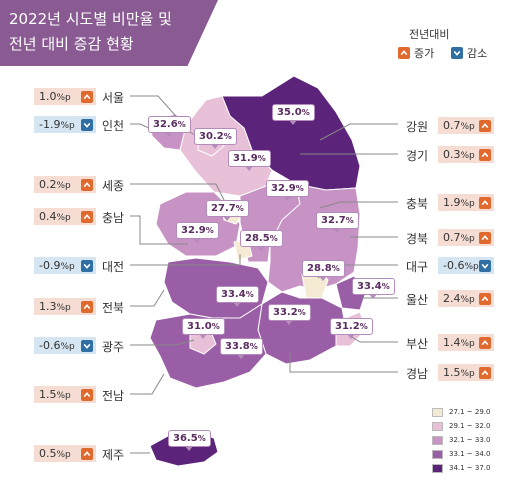  Describe the element at coordinates (466, 342) in the screenshot. I see `change-box-busan: 1.4%p` at that location.